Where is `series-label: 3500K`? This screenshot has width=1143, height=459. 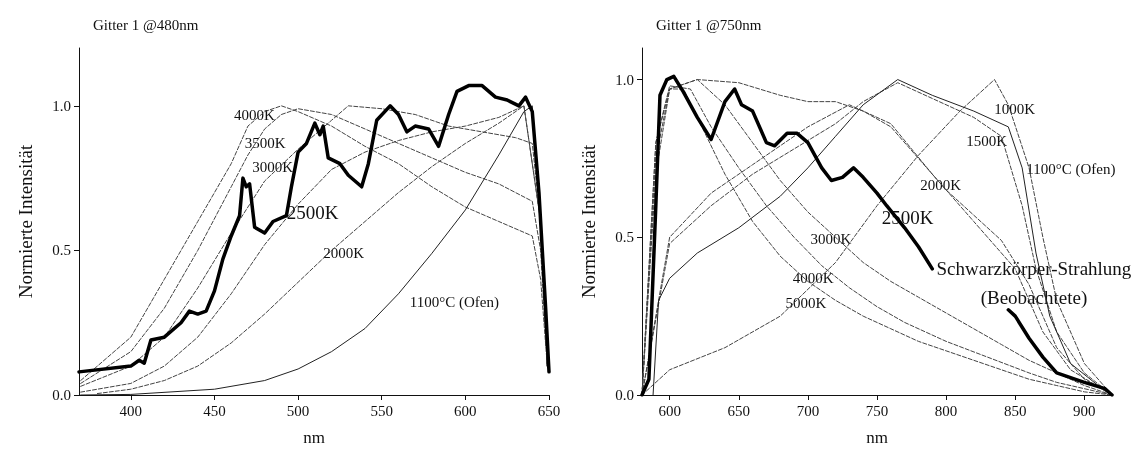
series-label: 3500K is located at coordinates (265, 142).